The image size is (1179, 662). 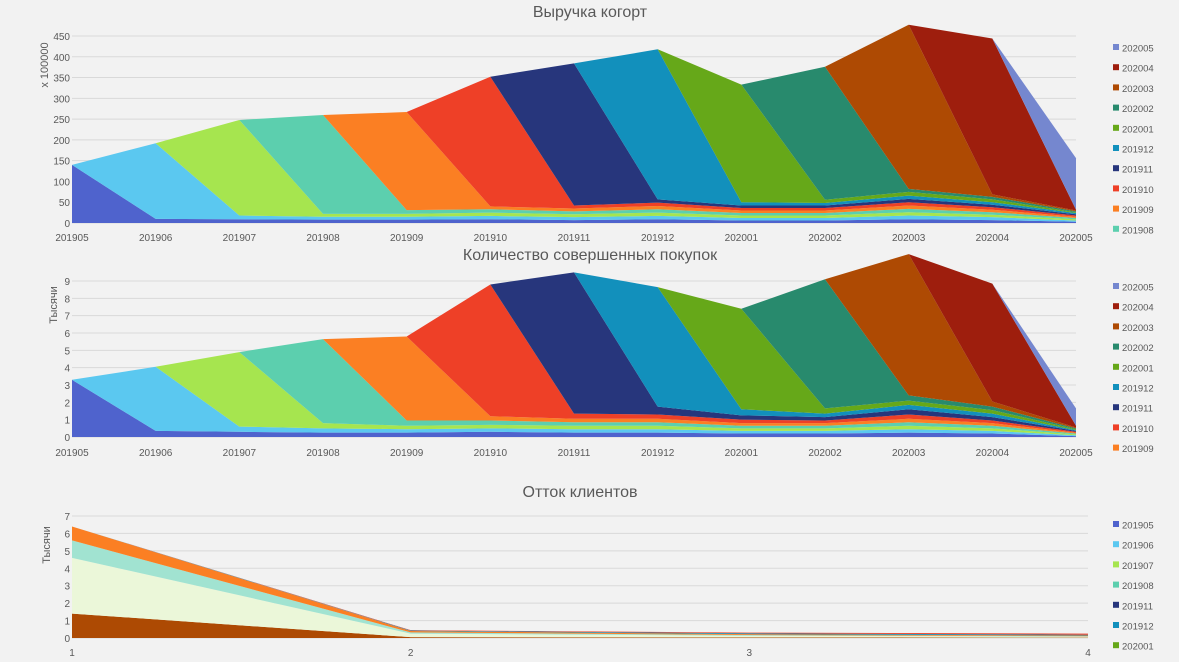 What do you see at coordinates (61, 162) in the screenshot?
I see `y-tick-label: 150` at bounding box center [61, 162].